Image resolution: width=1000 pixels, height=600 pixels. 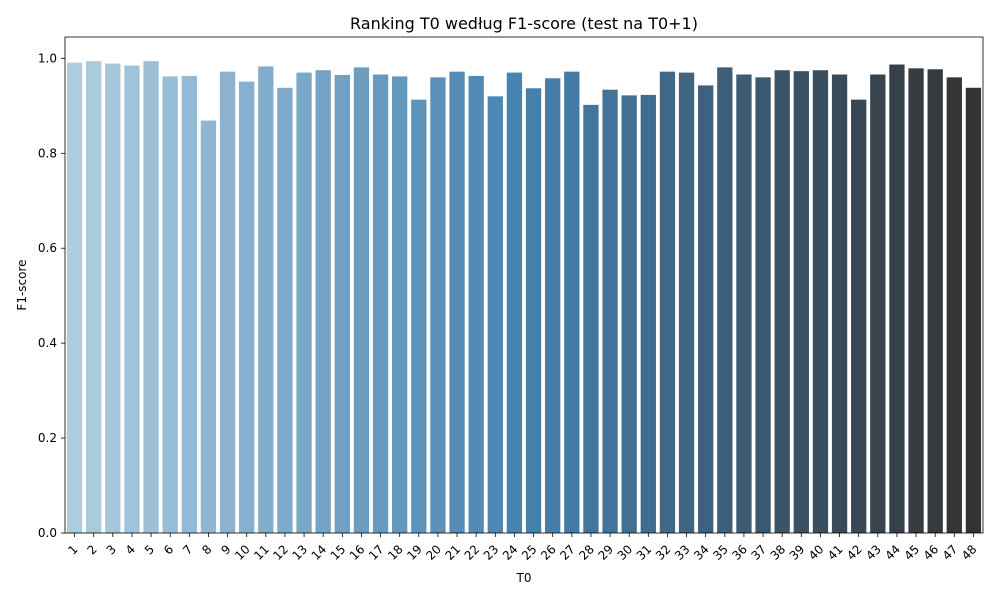 What do you see at coordinates (47, 58) in the screenshot?
I see `y-tick-label: 1.0` at bounding box center [47, 58].